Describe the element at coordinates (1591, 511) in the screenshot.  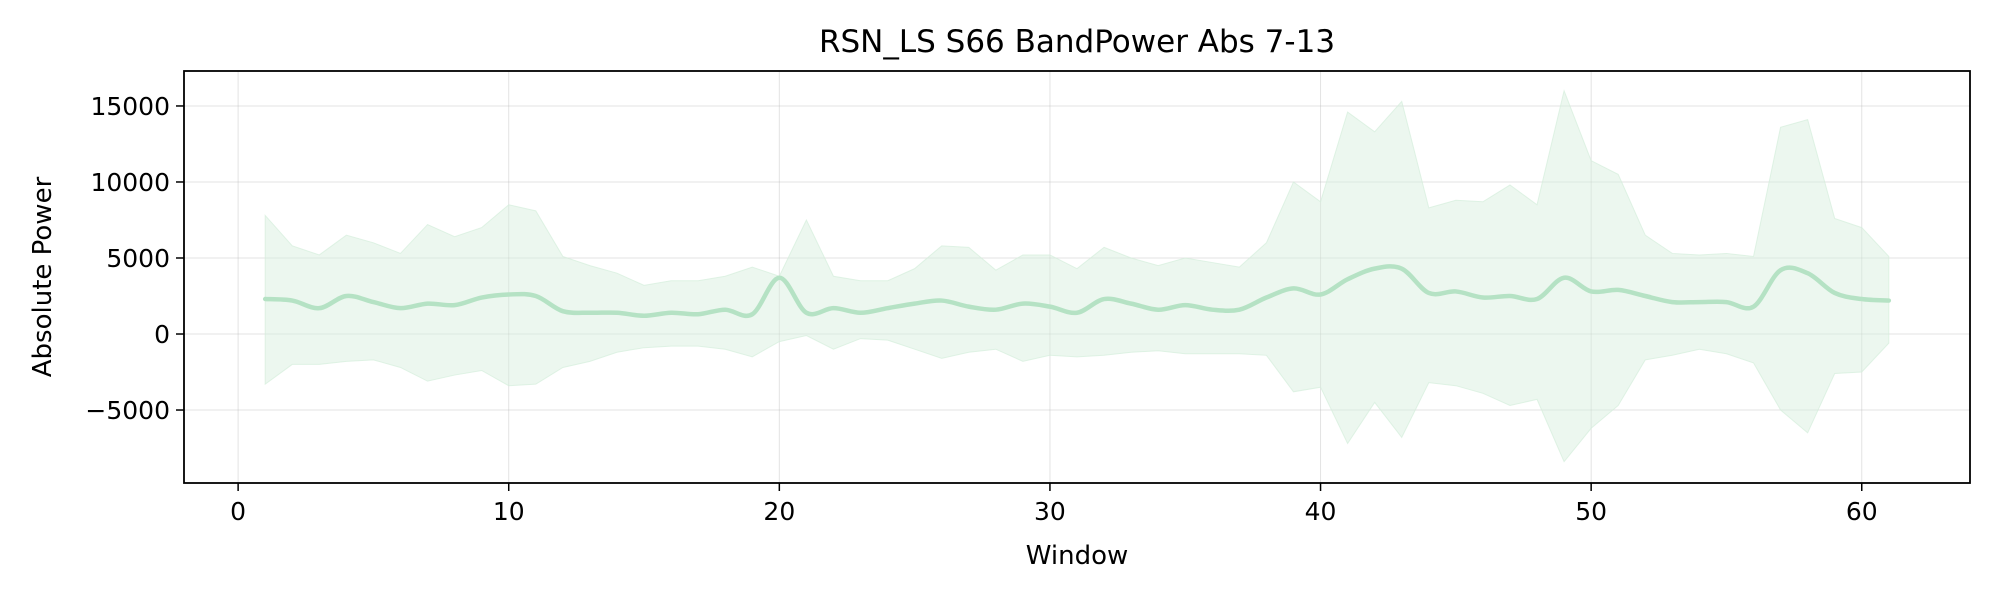
I see `x-tick-label: 50` at that location.